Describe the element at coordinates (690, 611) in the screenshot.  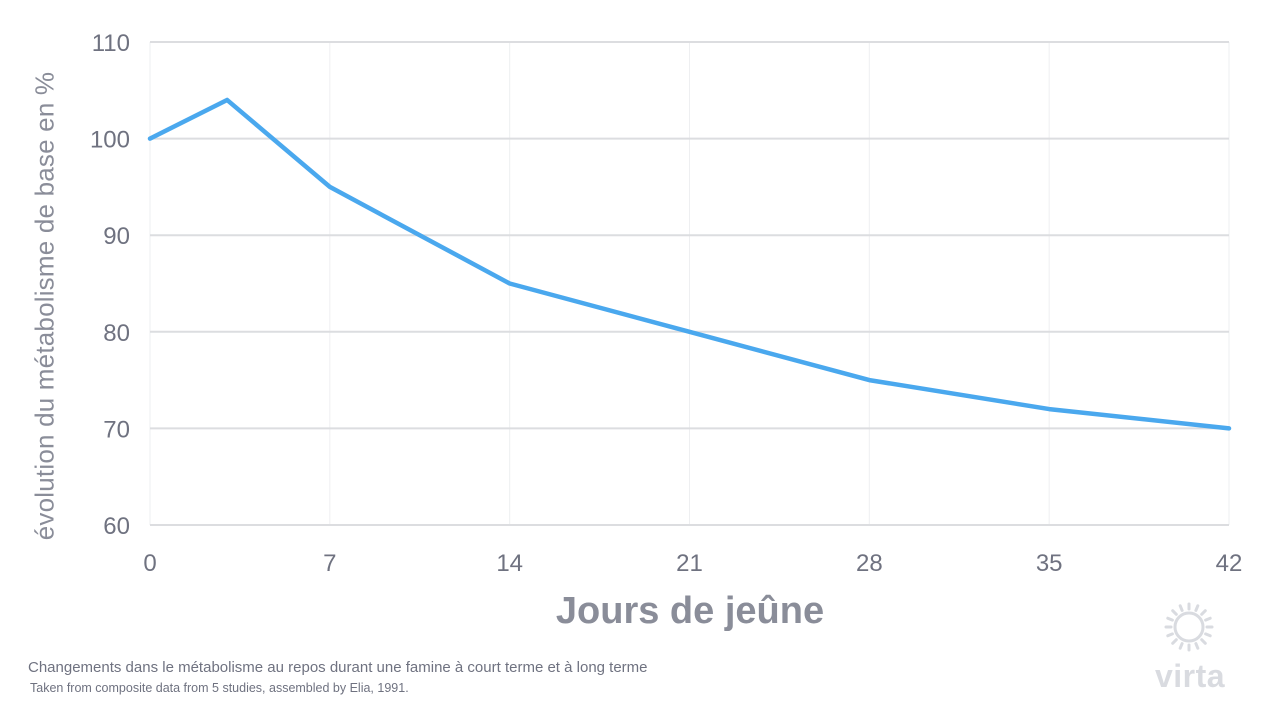
I see `x-axis-label: Jours de jeûne` at that location.